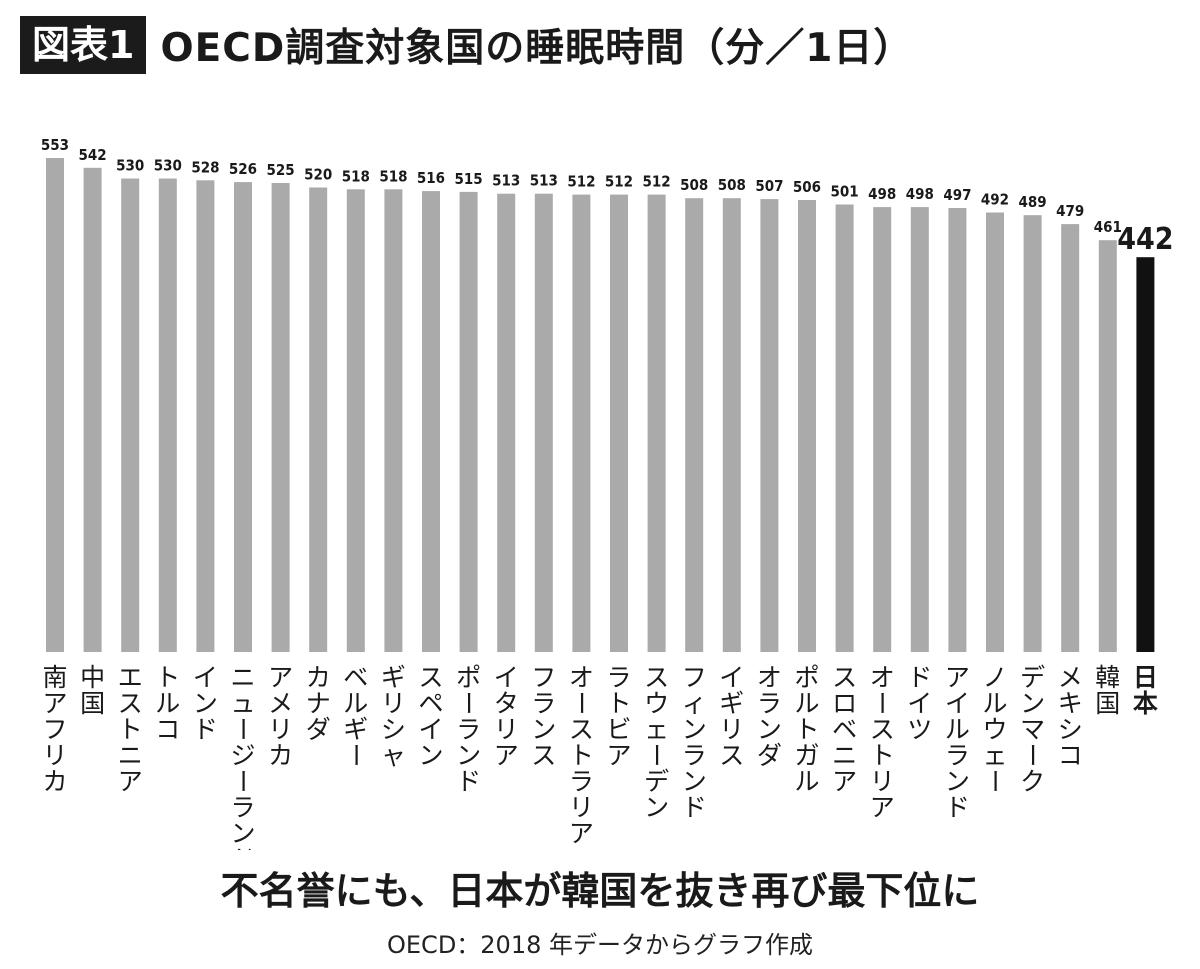 This screenshot has height=969, width=1200. What do you see at coordinates (844, 703) in the screenshot?
I see `svg-text: ロ` at bounding box center [844, 703].